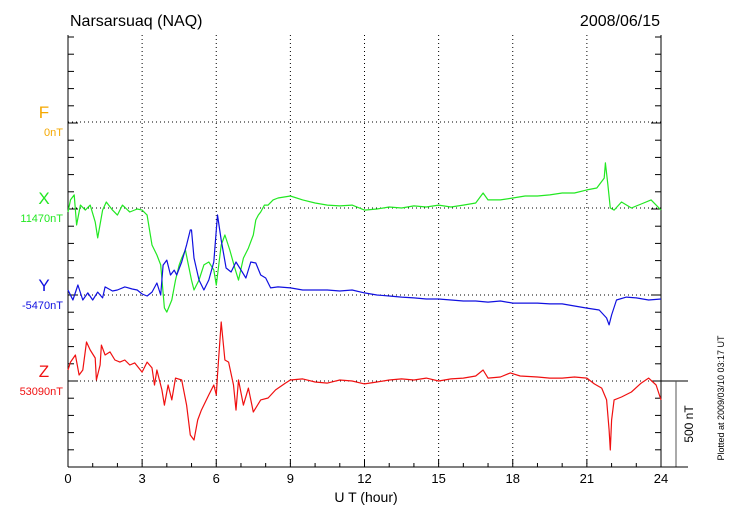 This screenshot has width=730, height=525. Describe the element at coordinates (42, 250) in the screenshot. I see `series-labels: F 0nT X 11470nT Y -5470nT Z 53090nT` at that location.